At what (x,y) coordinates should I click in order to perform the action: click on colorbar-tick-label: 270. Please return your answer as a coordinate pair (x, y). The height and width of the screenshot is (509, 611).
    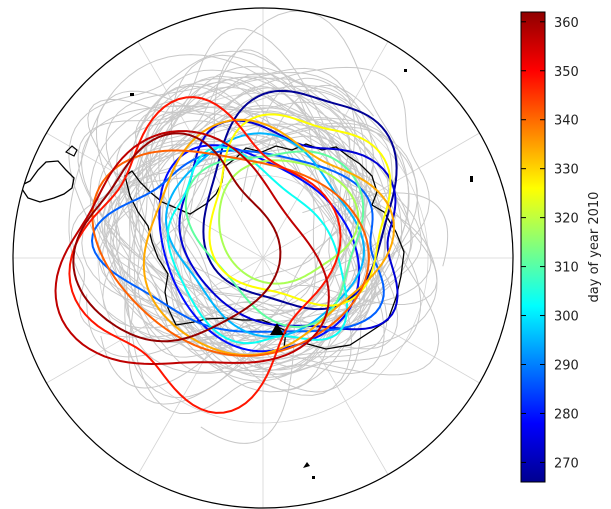
    Looking at the image, I should click on (566, 463).